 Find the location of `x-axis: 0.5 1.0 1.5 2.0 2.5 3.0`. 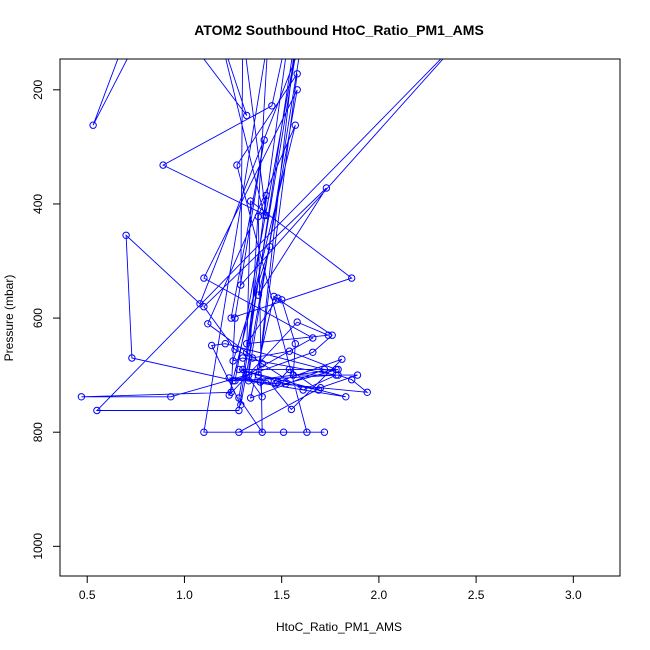

x-axis: 0.5 1.0 1.5 2.0 2.5 3.0 is located at coordinates (330, 588).